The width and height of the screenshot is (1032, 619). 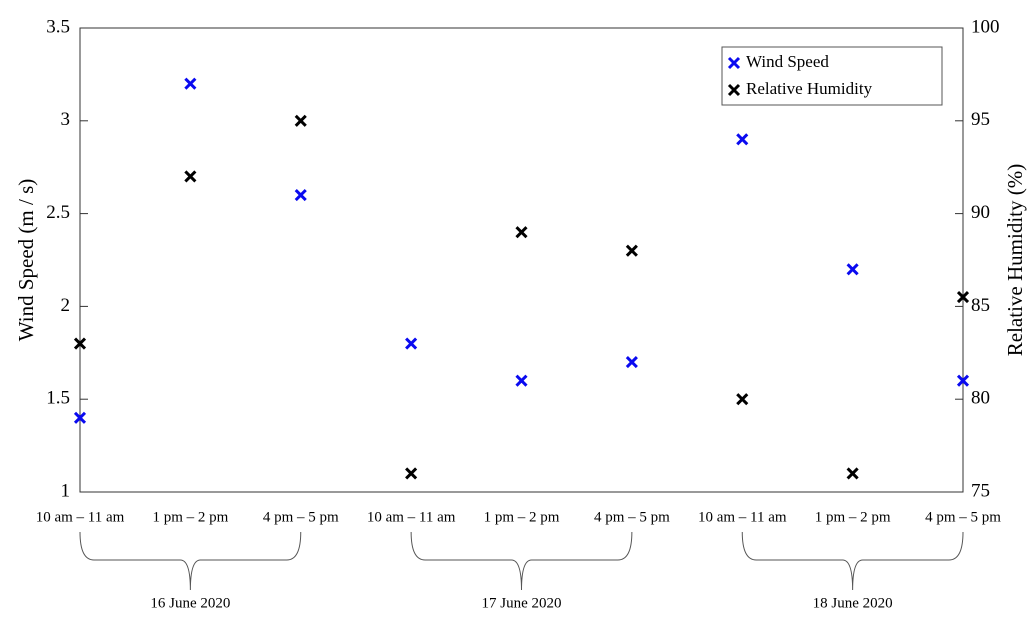 I want to click on y2-tick-label: 90, so click(x=980, y=212).